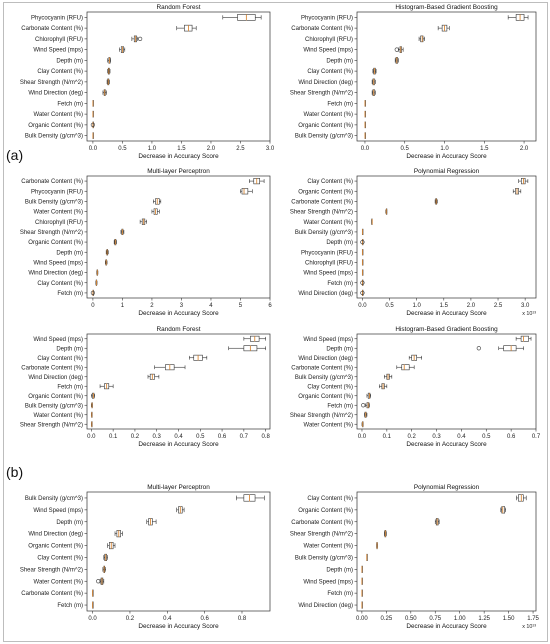 The width and height of the screenshot is (550, 644). Describe the element at coordinates (387, 437) in the screenshot. I see `x-tick-label: 0.1` at that location.